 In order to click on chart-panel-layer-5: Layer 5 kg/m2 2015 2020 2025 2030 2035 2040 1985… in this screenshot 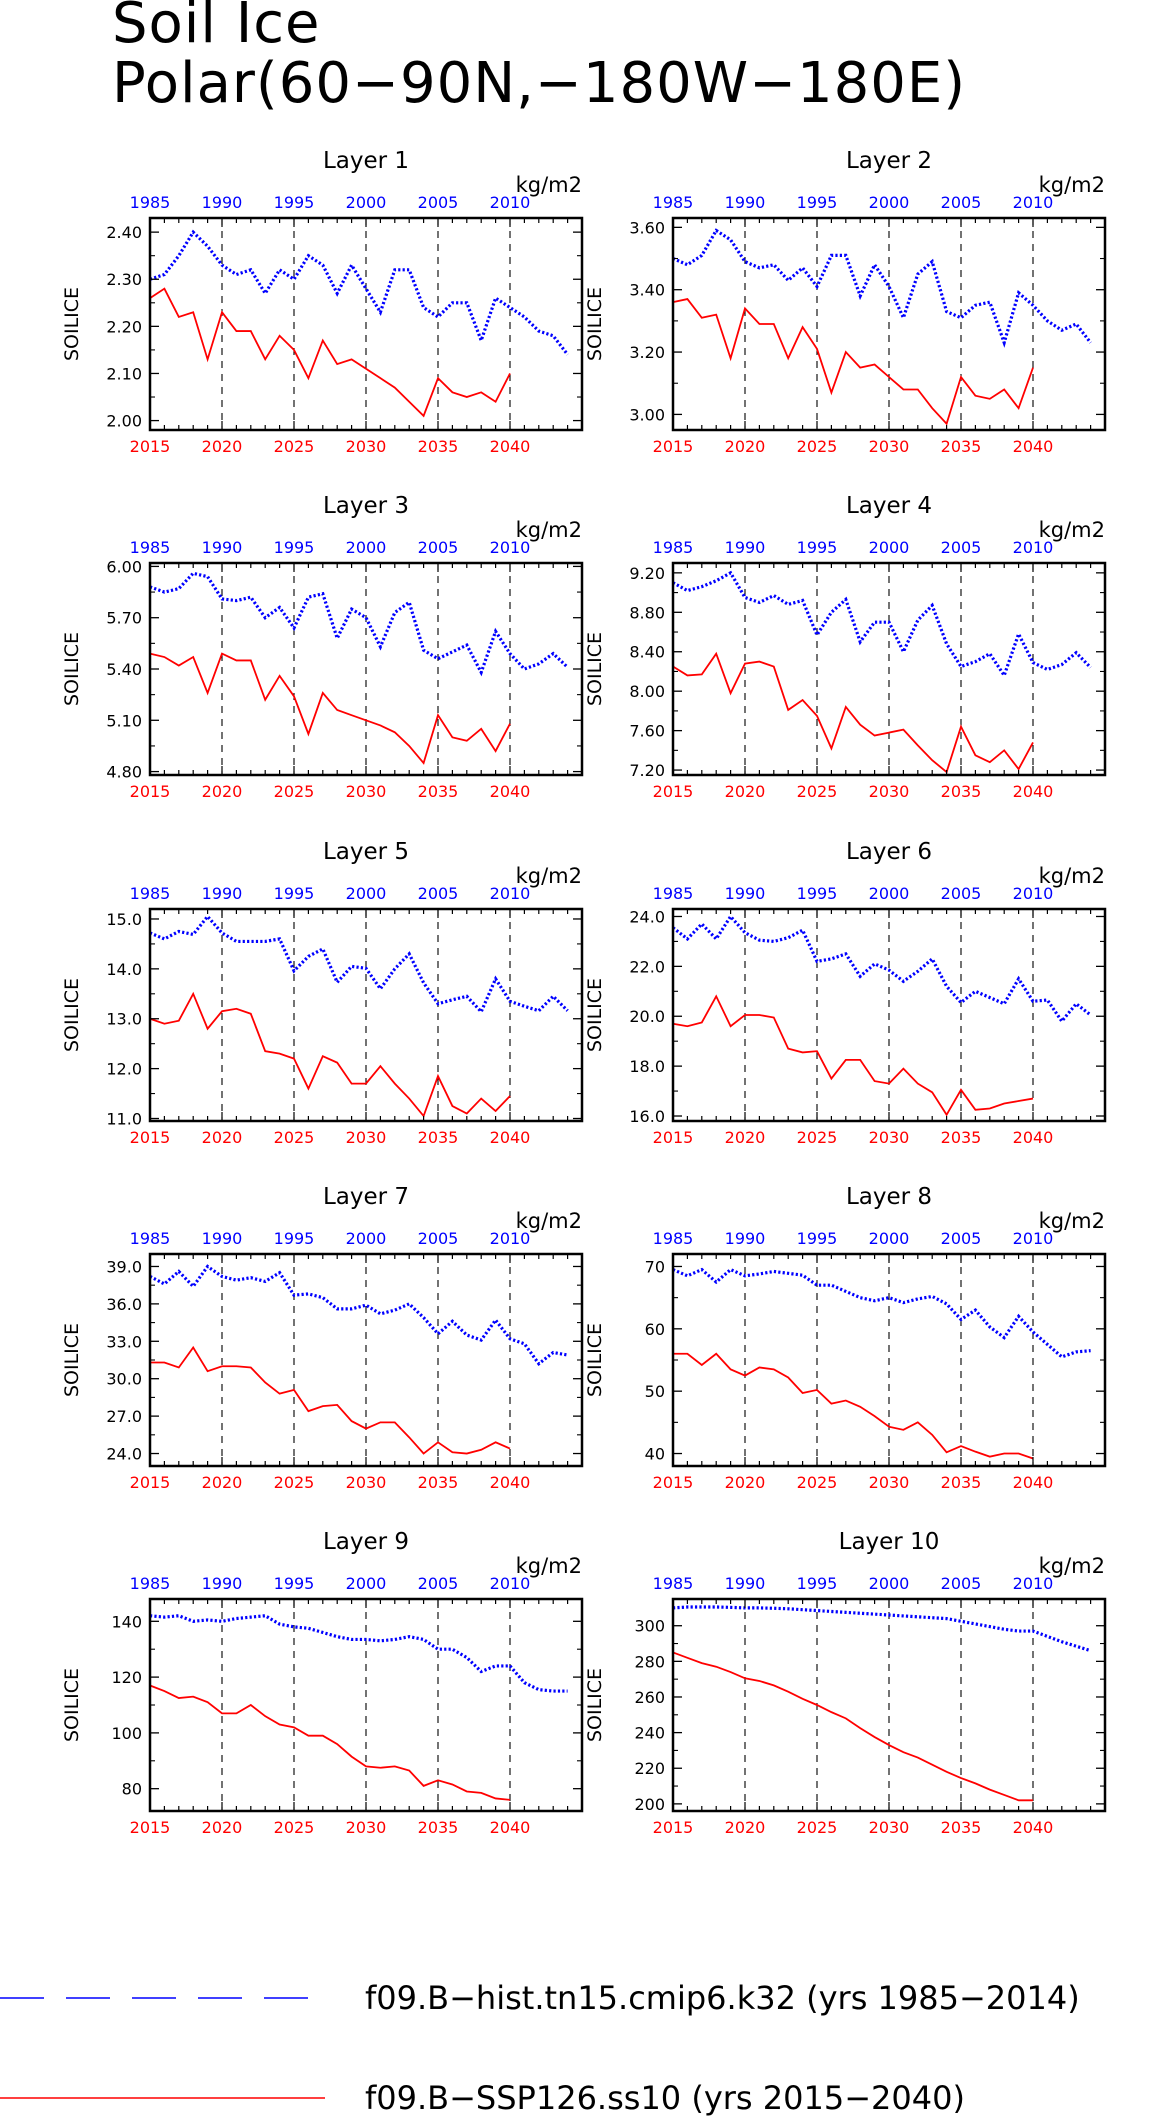, I will do `click(322, 993)`.